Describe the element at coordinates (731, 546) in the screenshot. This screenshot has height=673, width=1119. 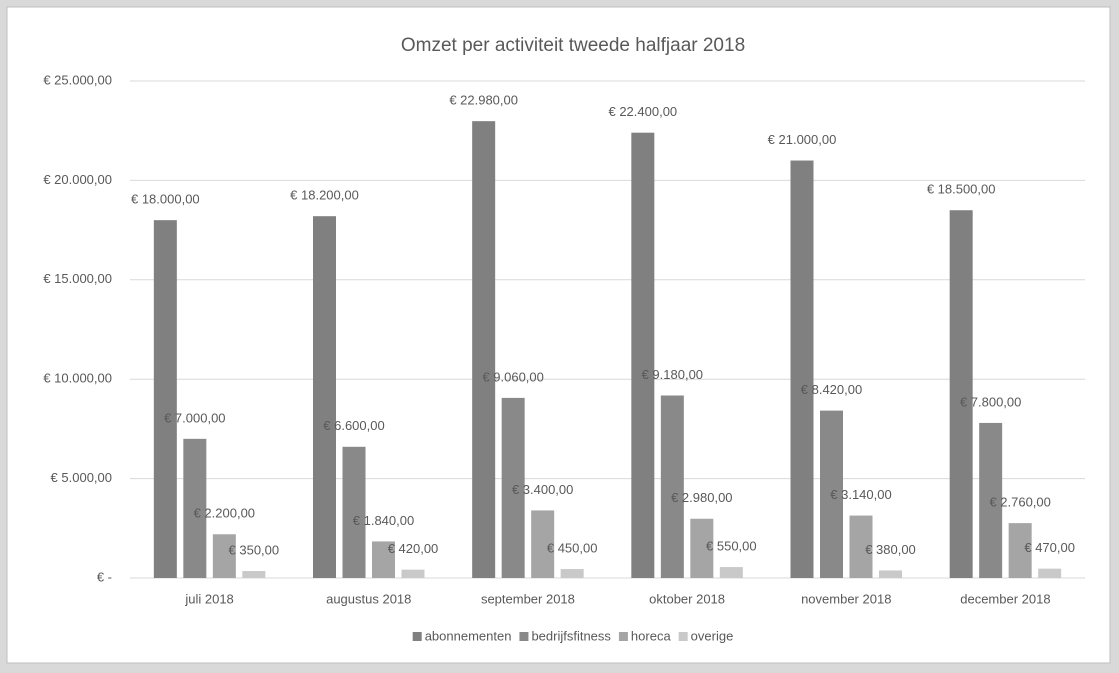
I see `data-label: € 550,00` at that location.